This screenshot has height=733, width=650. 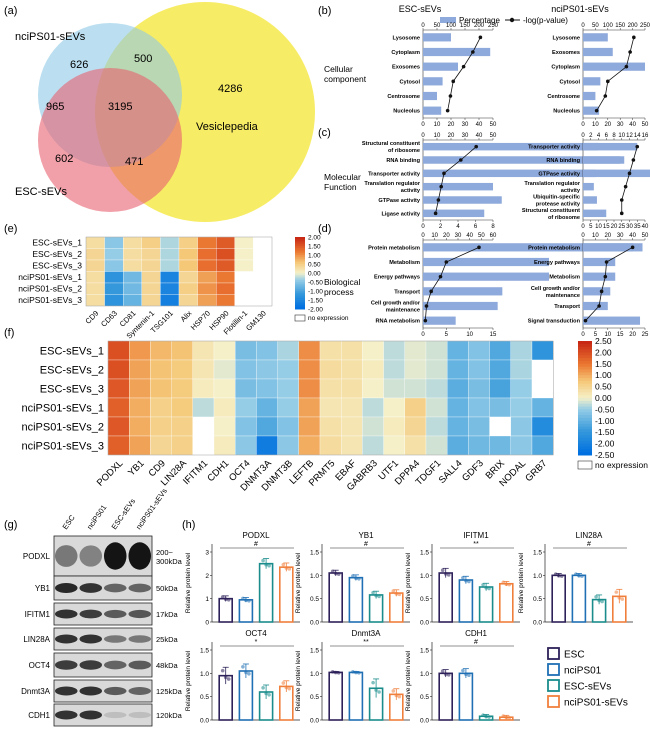 What do you see at coordinates (423, 136) in the screenshot?
I see `go-top-tick-label: 0` at bounding box center [423, 136].